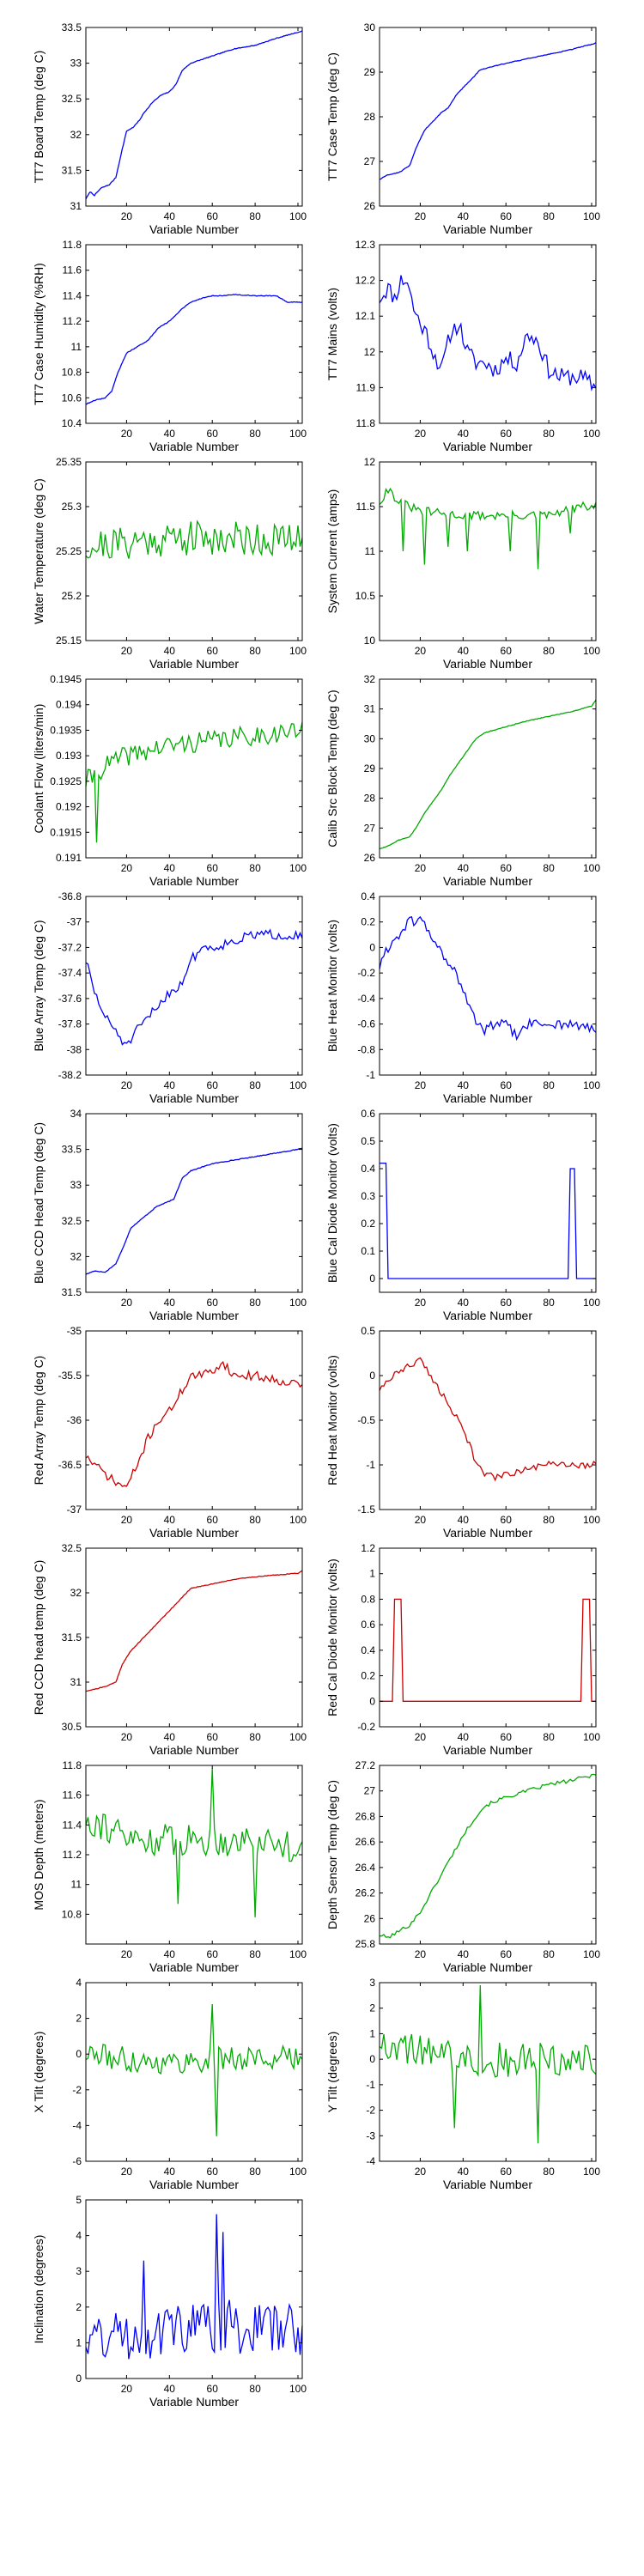 The image size is (644, 2576). I want to click on y-tick-label: 10.6, so click(72, 398).